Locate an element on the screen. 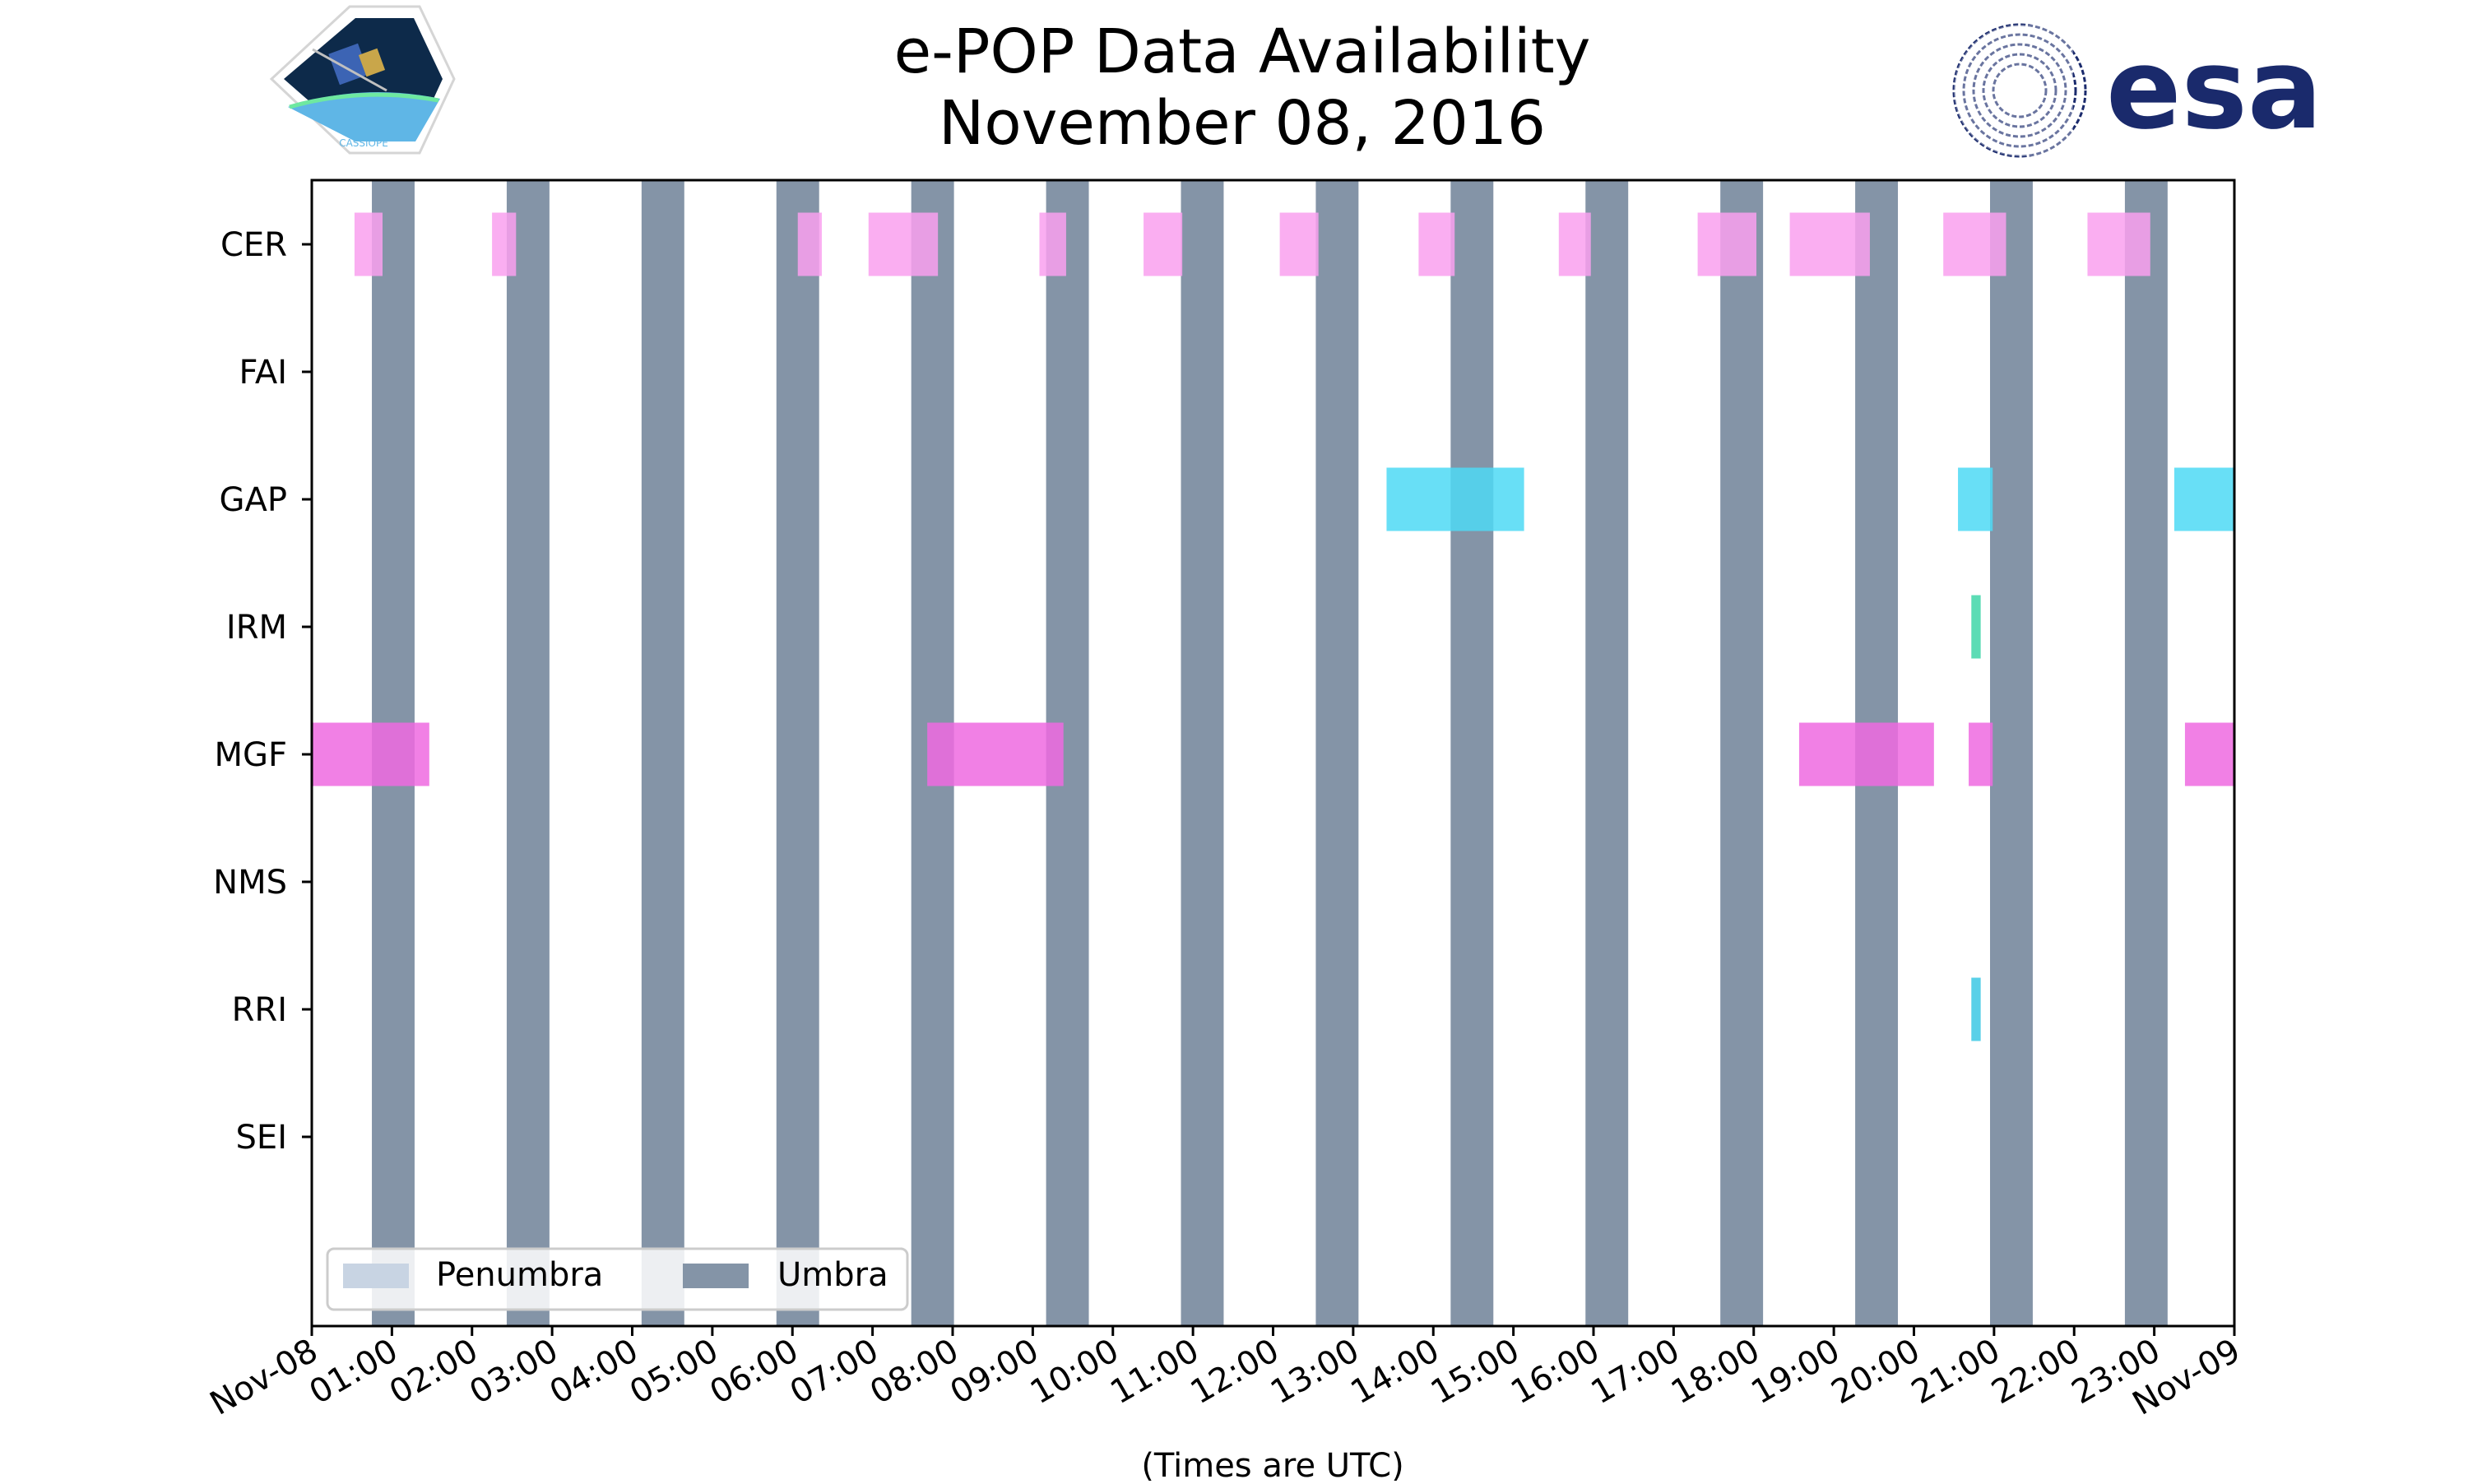 This screenshot has width=2468, height=1484. y-axis: CER FAI GAP IRM MGF NMS RRI SEI is located at coordinates (262, 691).